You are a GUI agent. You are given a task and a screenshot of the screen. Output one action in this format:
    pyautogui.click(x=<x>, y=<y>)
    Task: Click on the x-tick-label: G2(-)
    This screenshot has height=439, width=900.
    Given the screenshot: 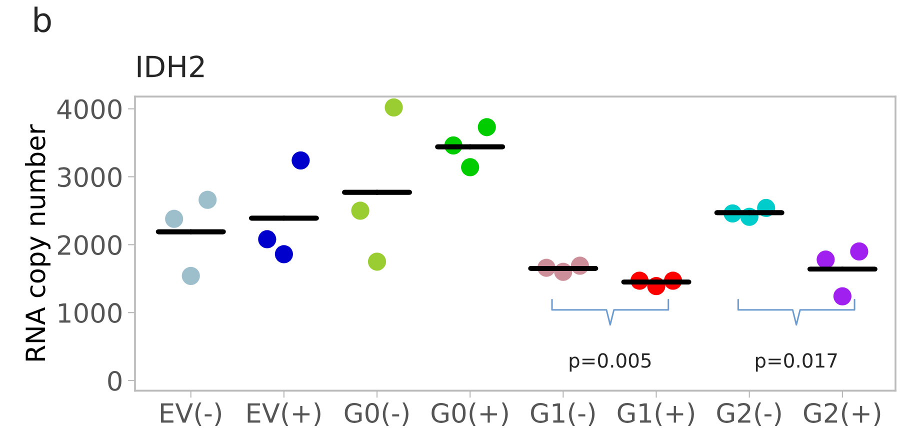 What is the action you would take?
    pyautogui.click(x=749, y=414)
    